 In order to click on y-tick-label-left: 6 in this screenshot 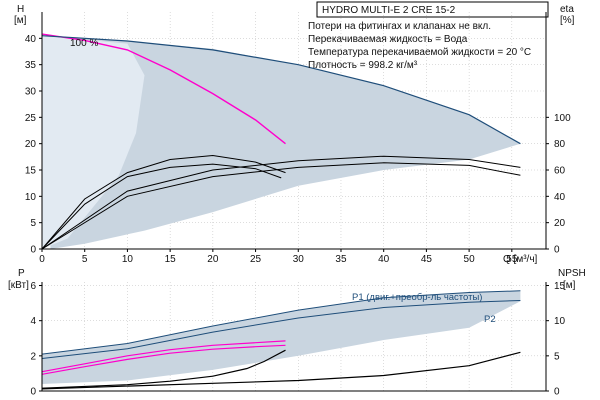, I will do `click(33, 286)`.